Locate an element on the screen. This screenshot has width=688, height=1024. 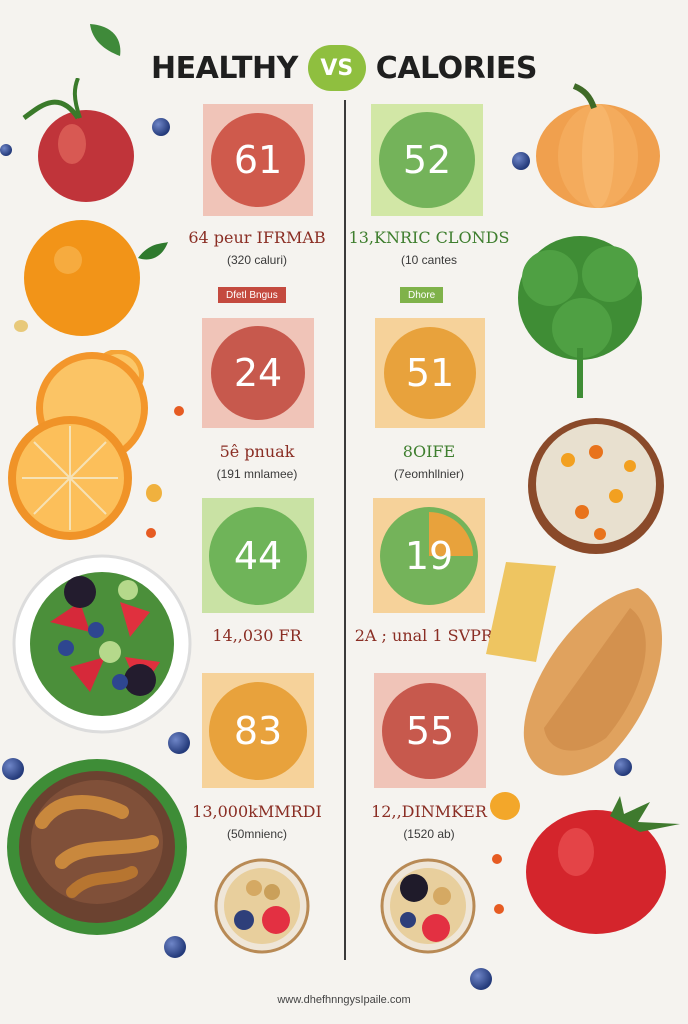
right-card-1: 52 is located at coordinates (427, 160).